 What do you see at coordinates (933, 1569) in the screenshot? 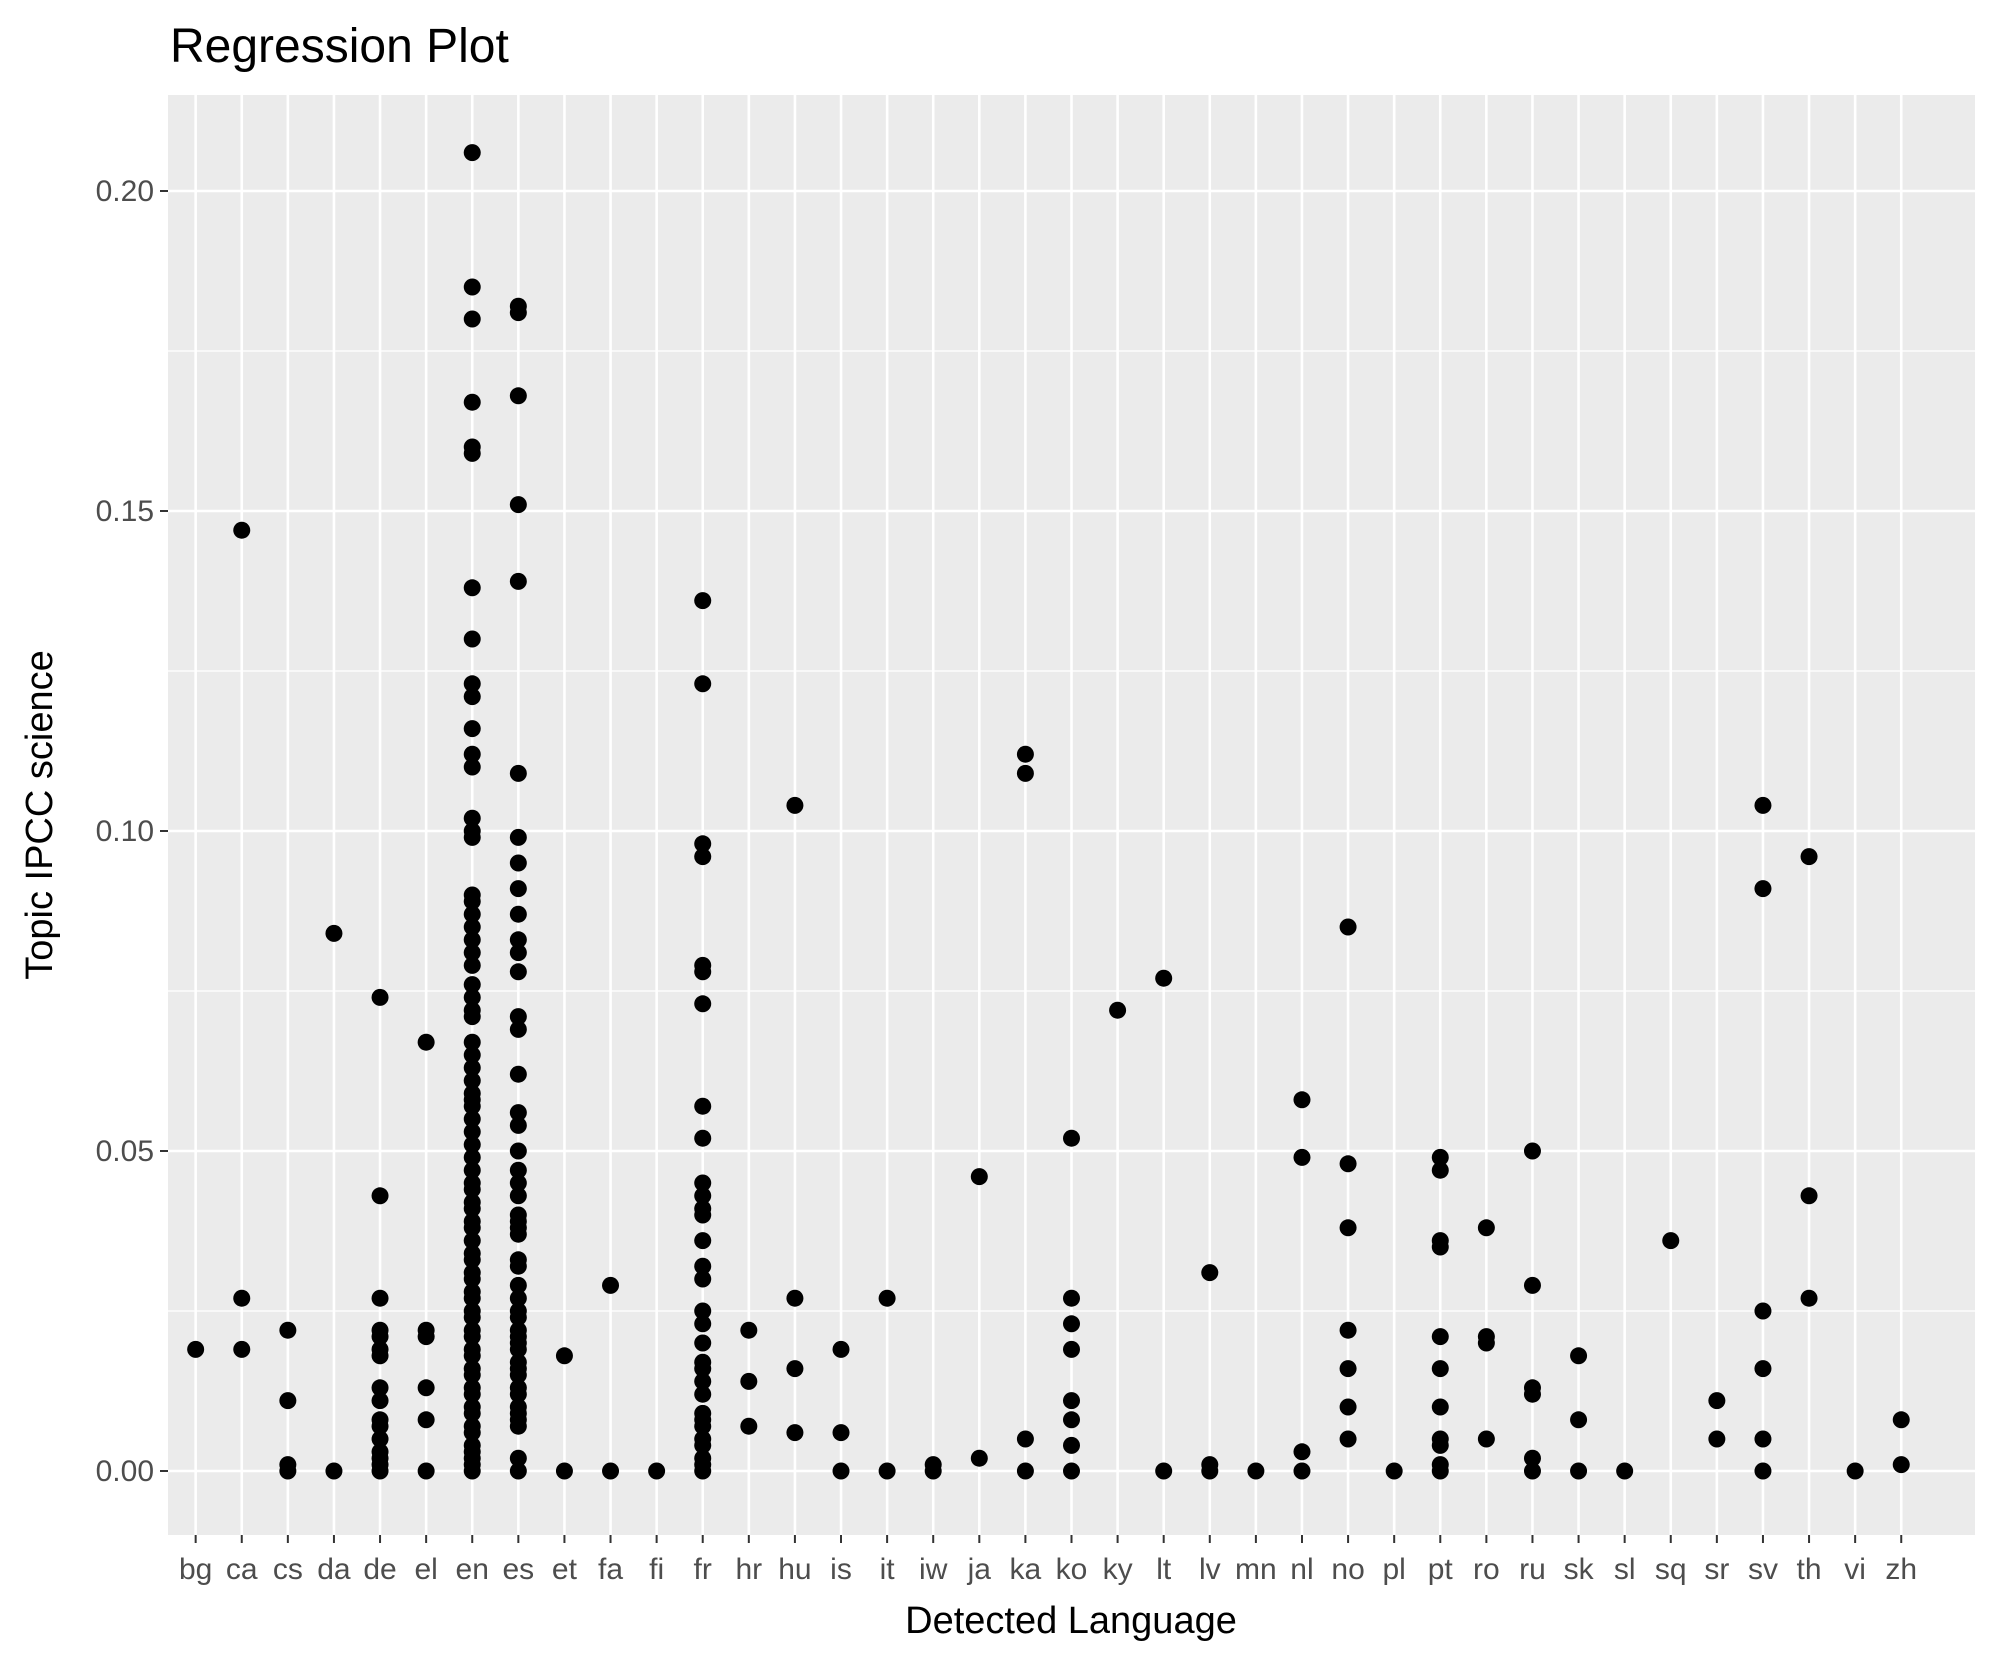
I see `x-tick-label: iw` at bounding box center [933, 1569].